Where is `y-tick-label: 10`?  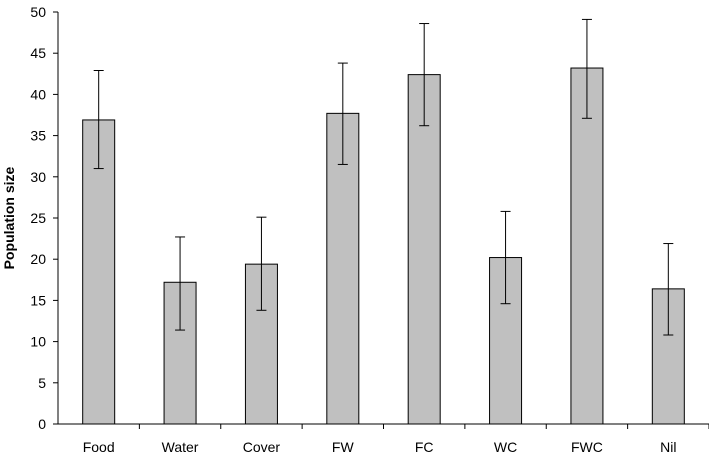
y-tick-label: 10 is located at coordinates (38, 342).